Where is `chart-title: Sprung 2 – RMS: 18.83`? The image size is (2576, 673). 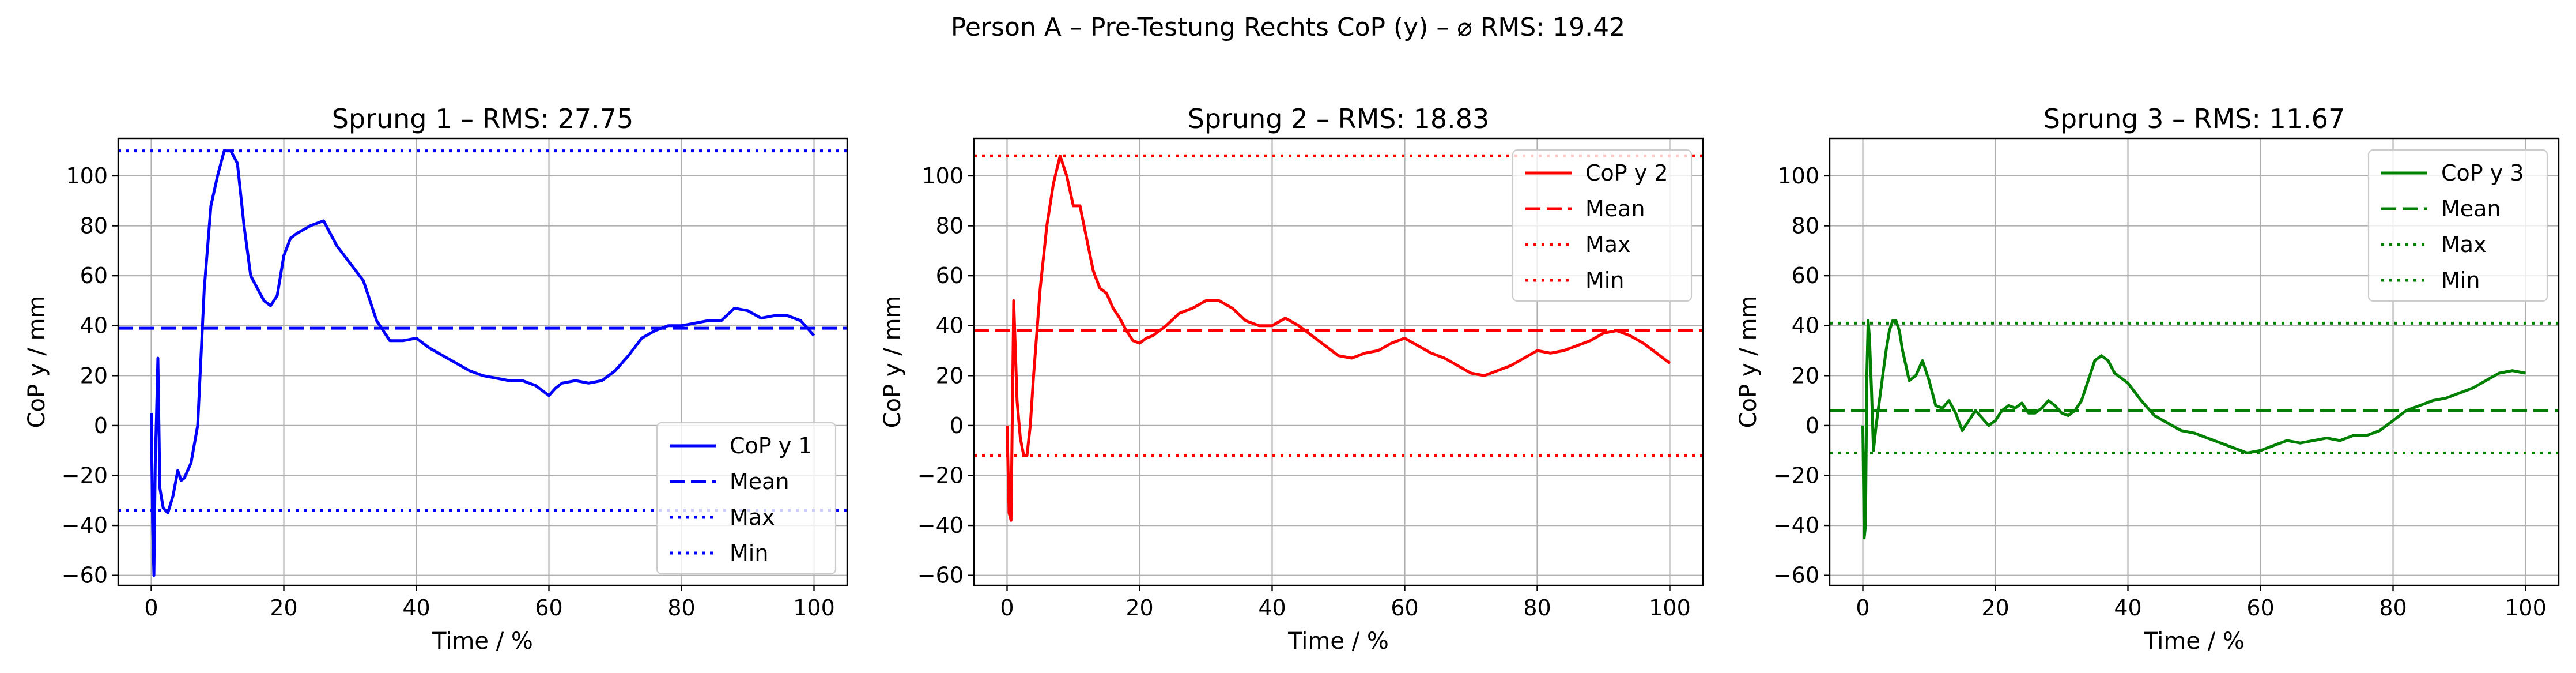 chart-title: Sprung 2 – RMS: 18.83 is located at coordinates (1339, 118).